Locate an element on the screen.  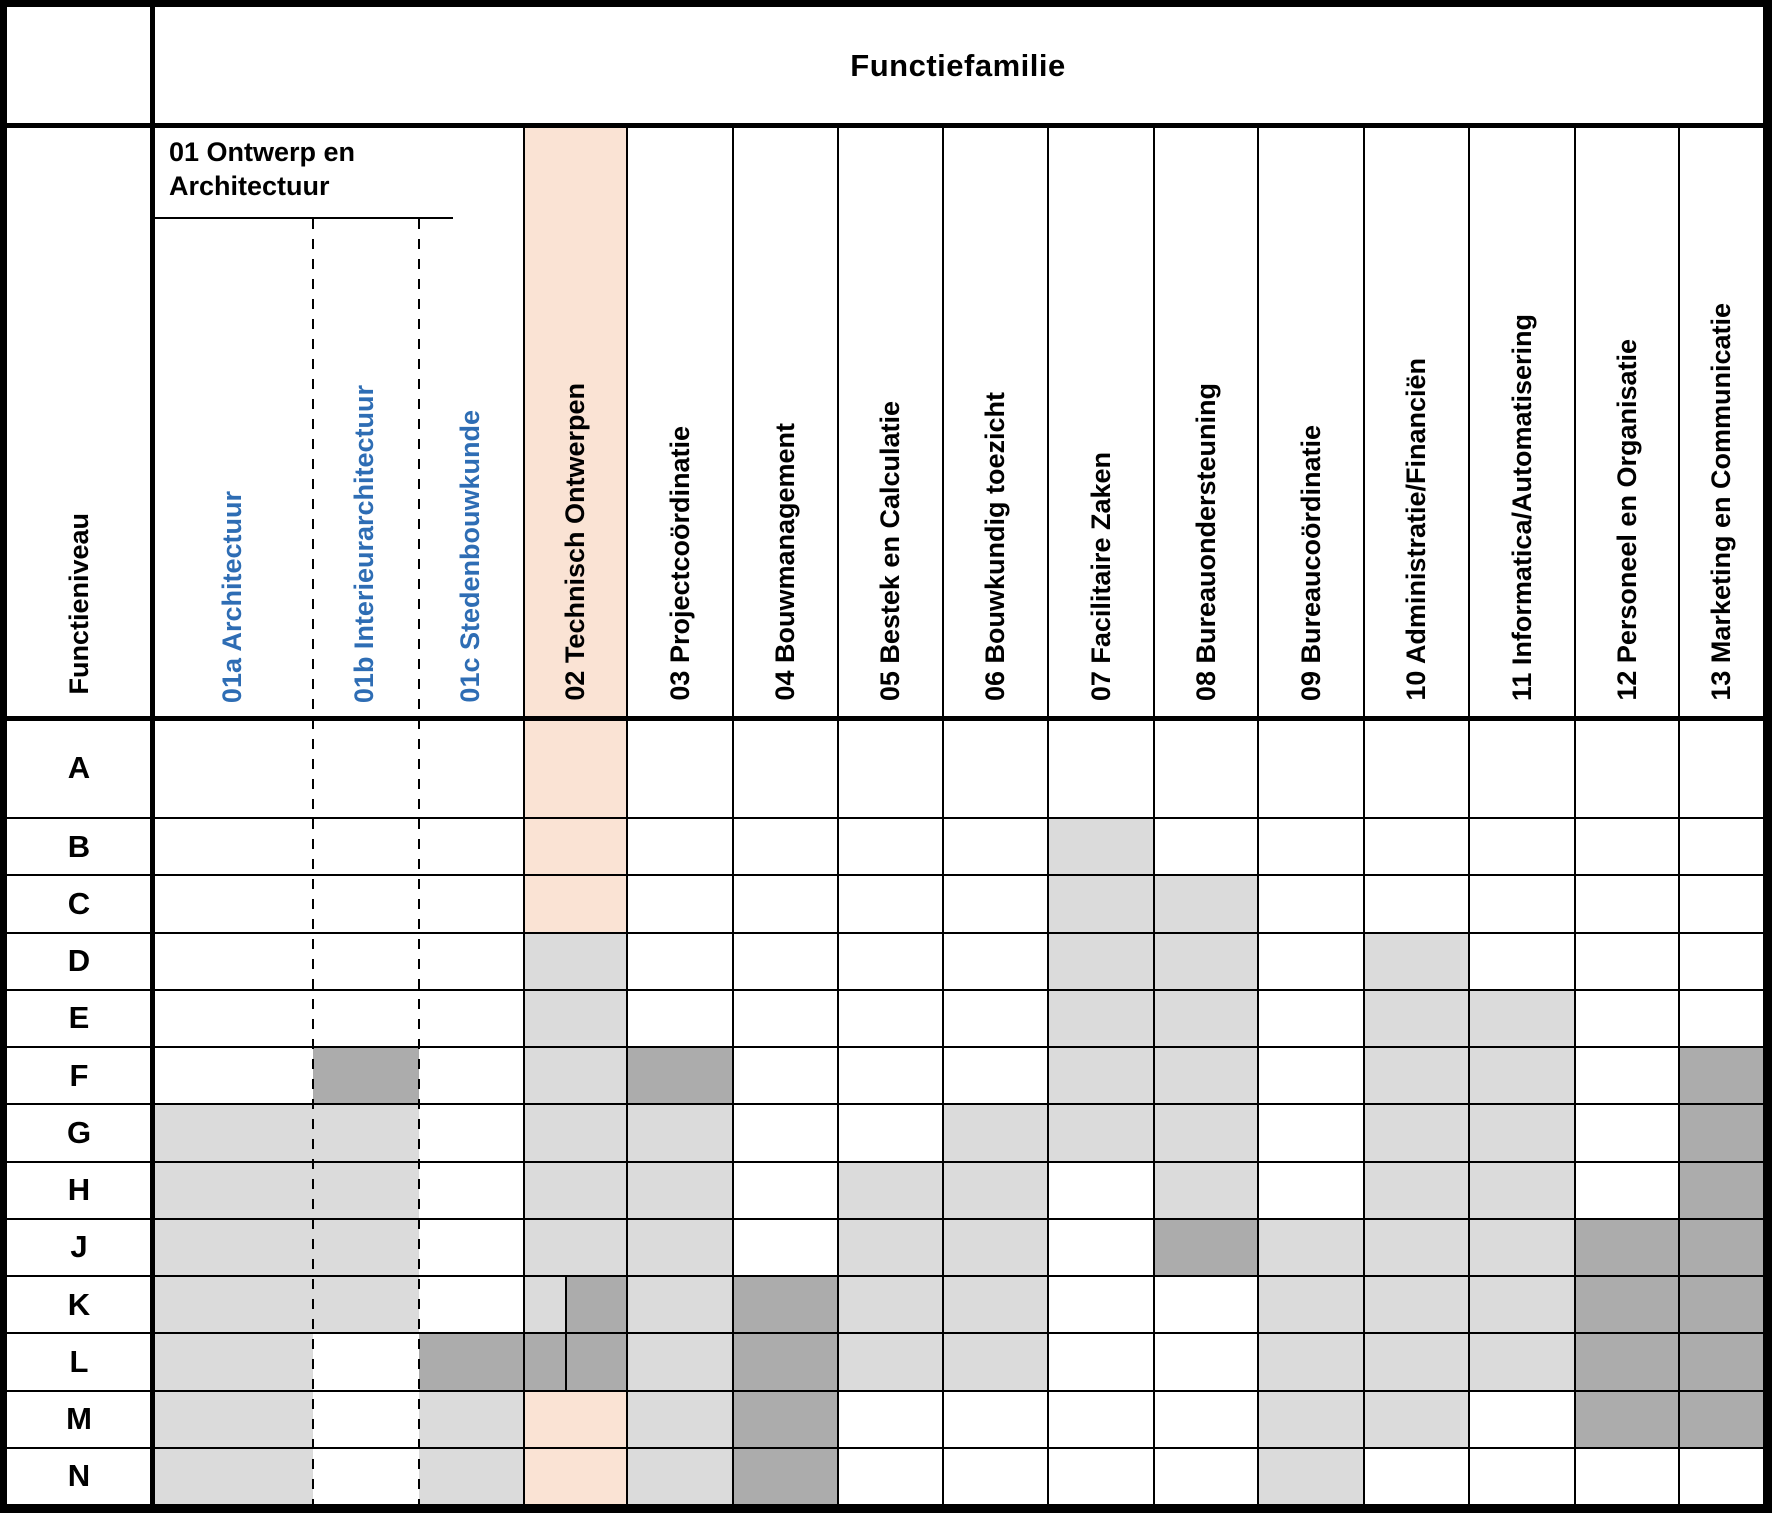
col-header-04-label: 04 Bouwmanagement is located at coordinates (785, 562).